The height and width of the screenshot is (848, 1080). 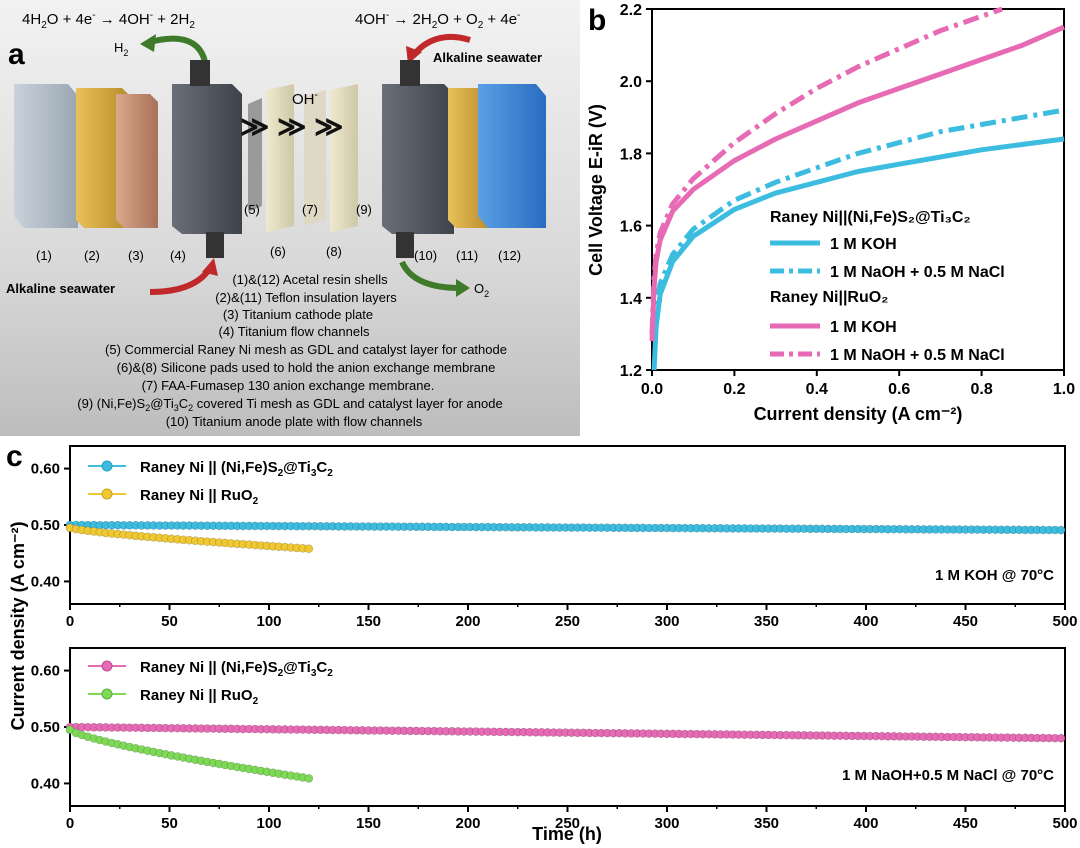 I want to click on num-4: (4), so click(x=178, y=255).